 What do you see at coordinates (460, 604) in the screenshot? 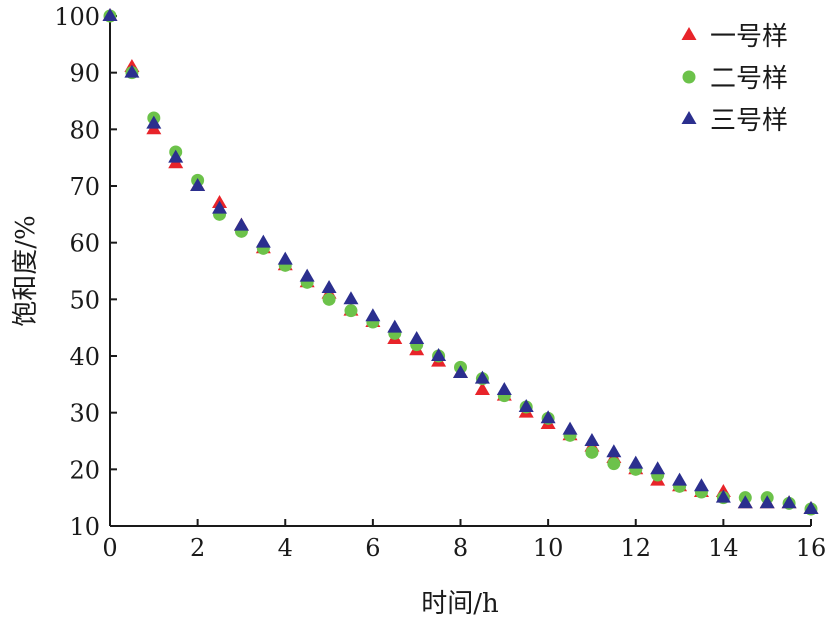
I see `x-axis-title: 时间/h` at bounding box center [460, 604].